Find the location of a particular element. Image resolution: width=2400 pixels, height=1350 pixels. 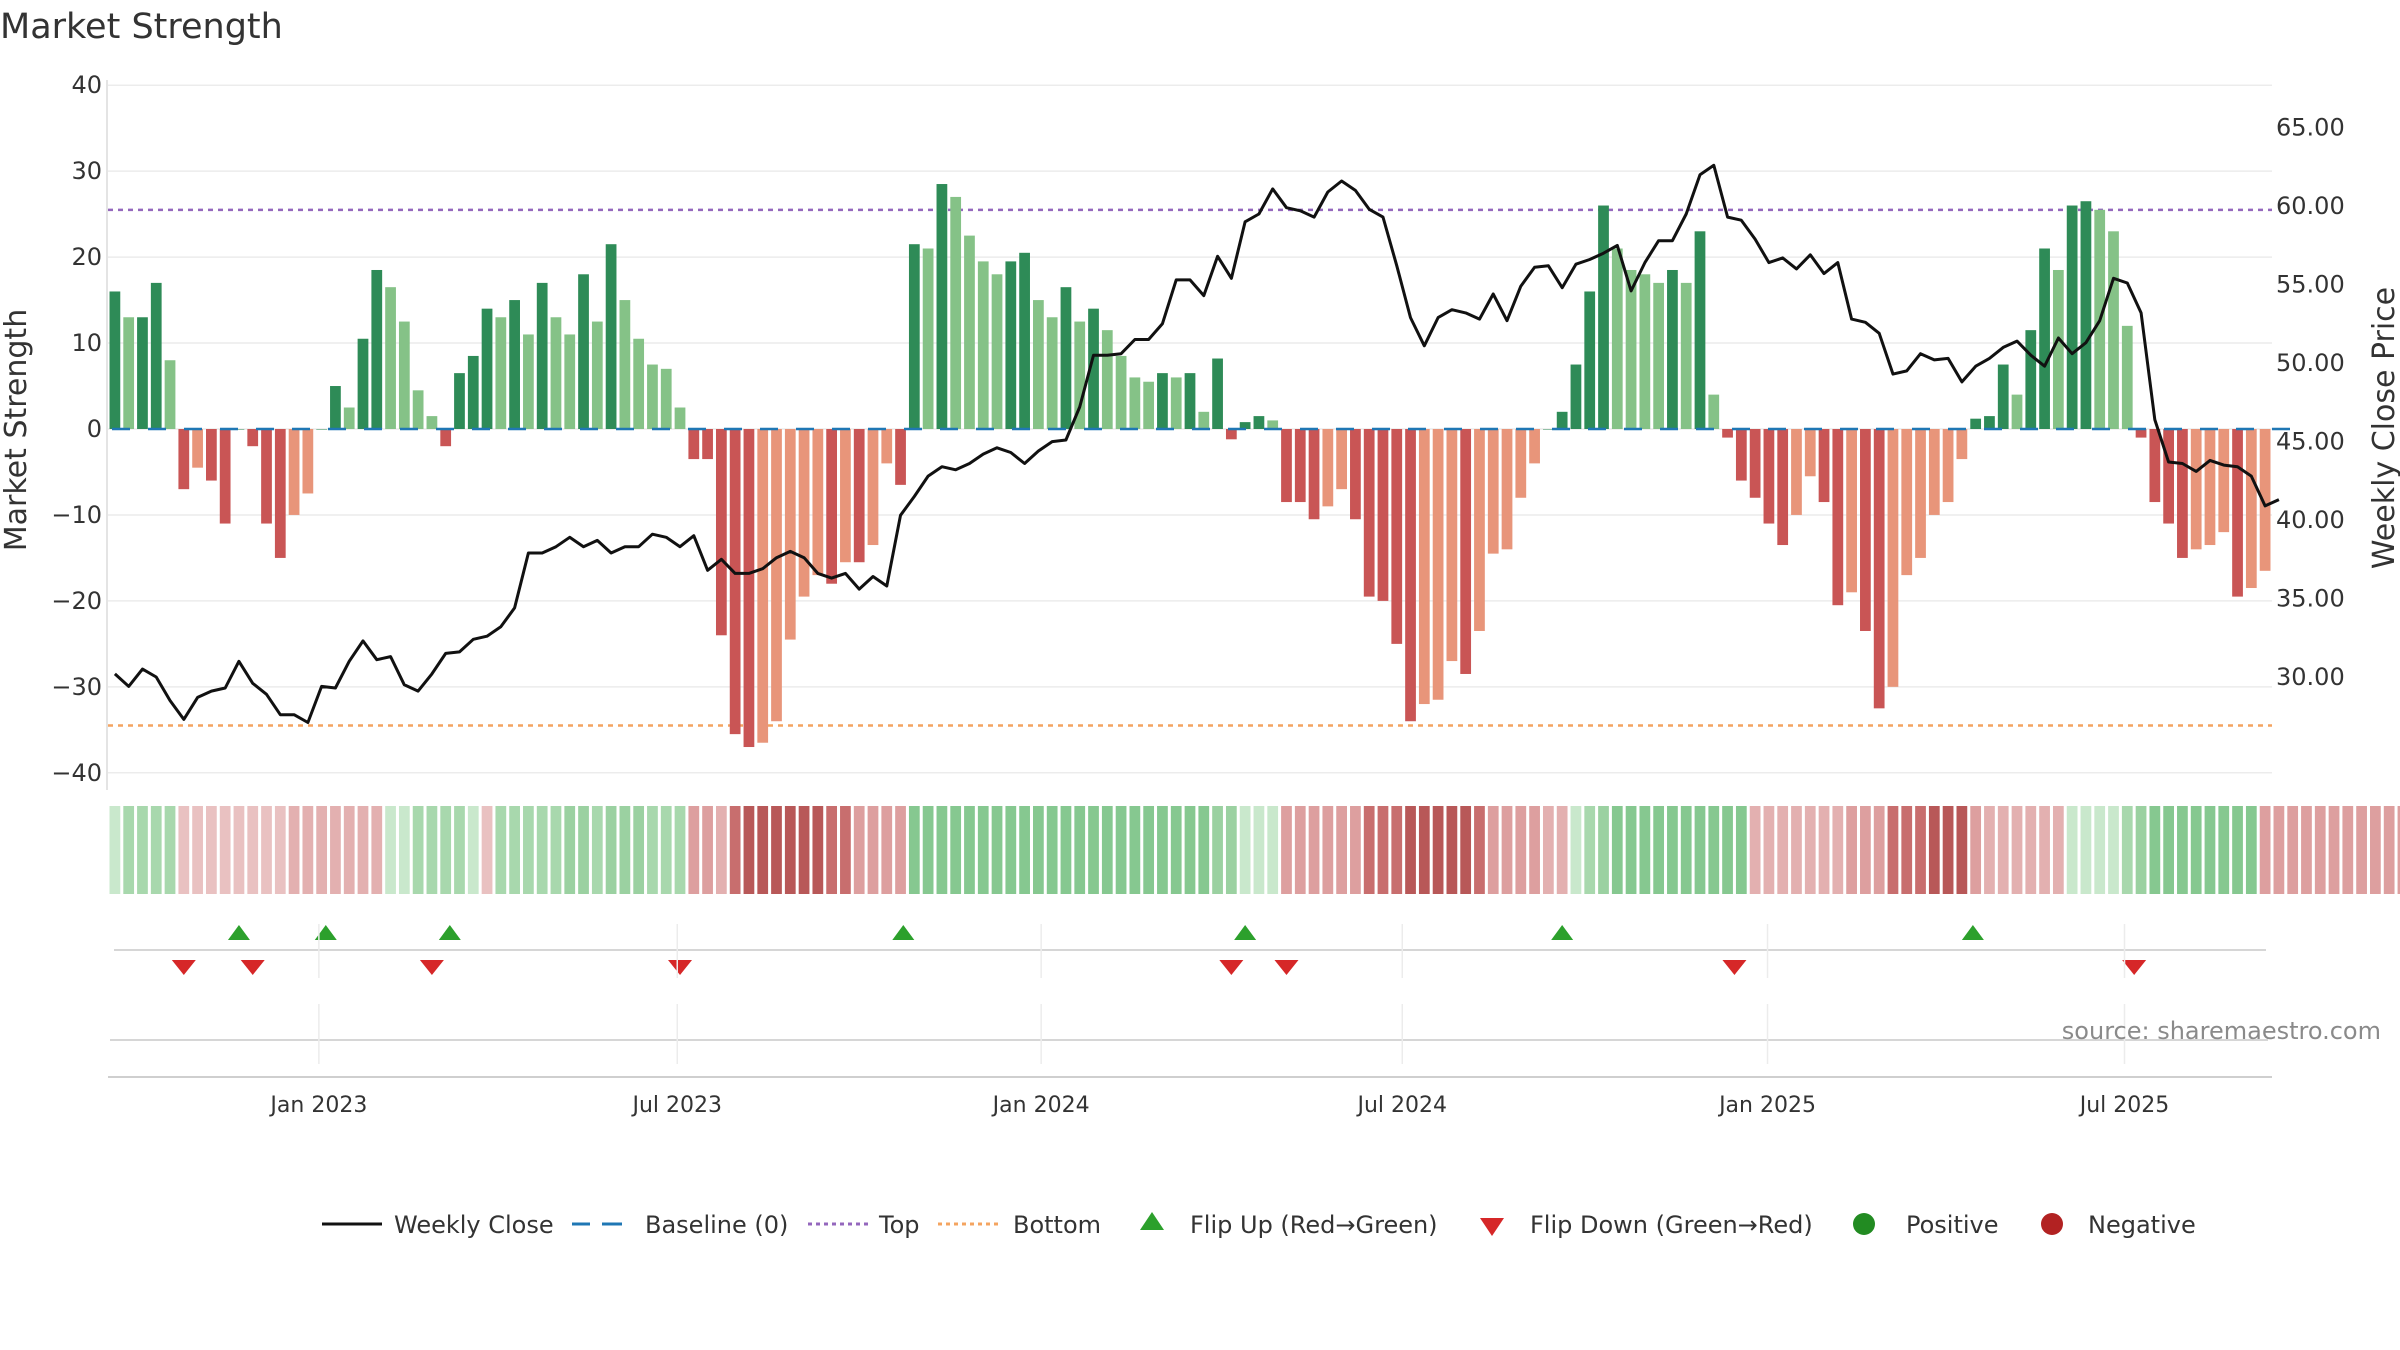

x-tick-label: Jan 2023 is located at coordinates (317, 1105).